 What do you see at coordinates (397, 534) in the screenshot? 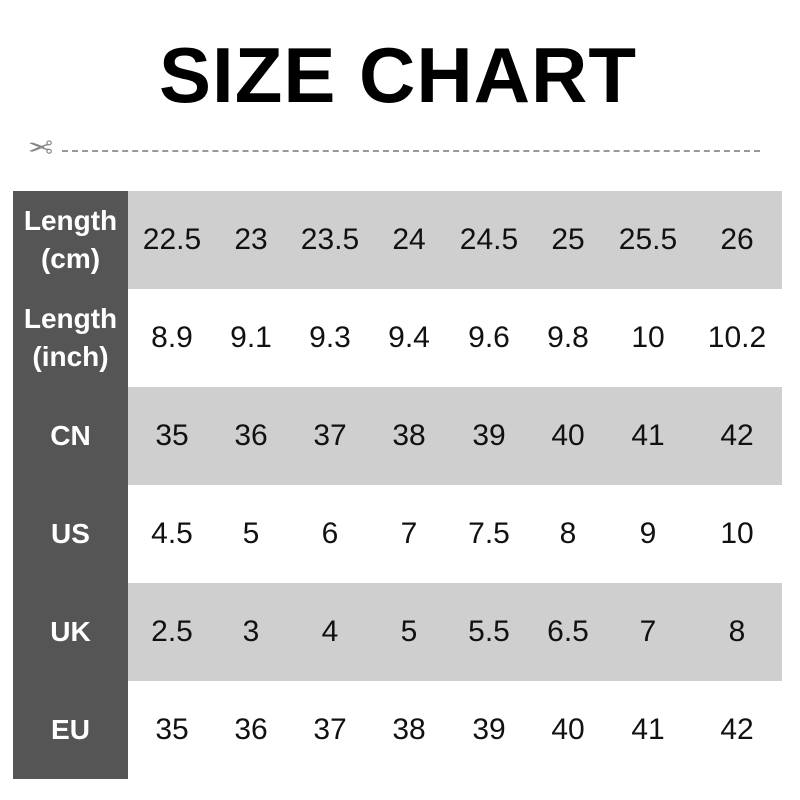
I see `table-row: US 4.5 5 6 7 7.5 8 9 10` at bounding box center [397, 534].